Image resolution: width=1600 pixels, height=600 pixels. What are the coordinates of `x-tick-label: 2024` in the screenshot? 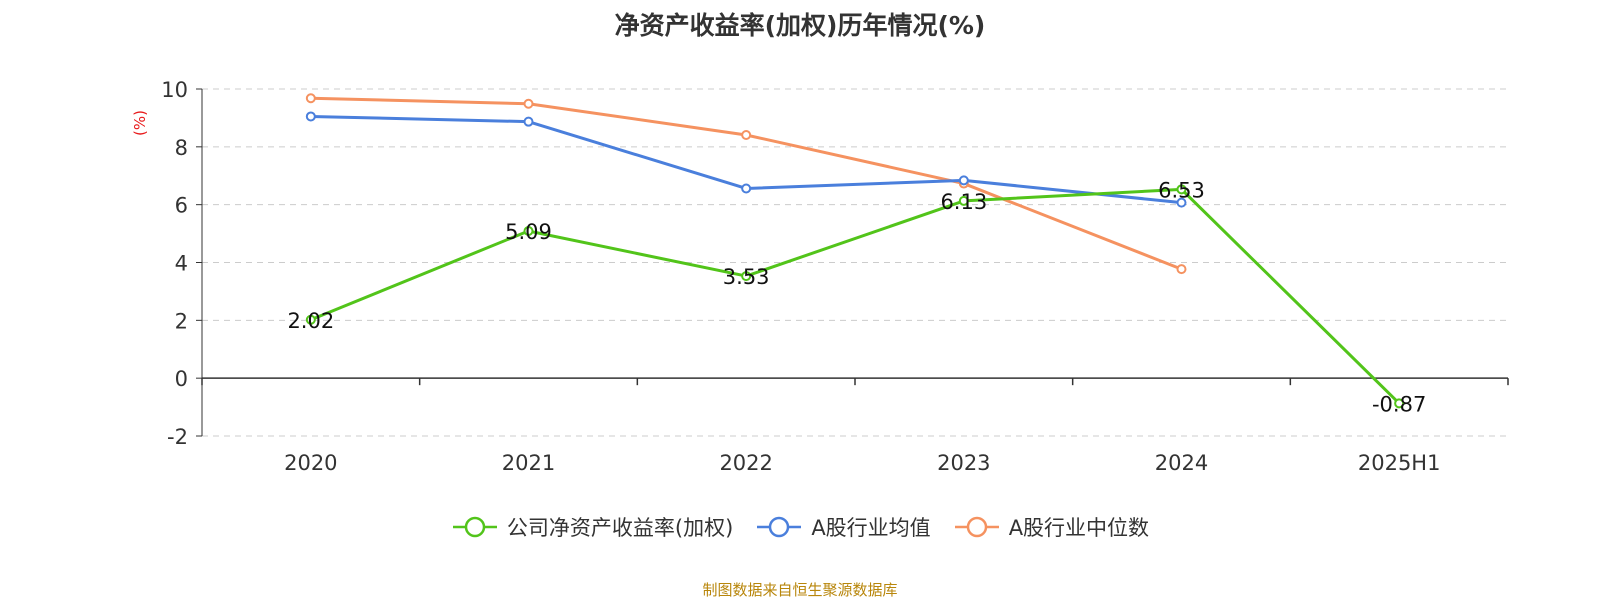 It's located at (1181, 463).